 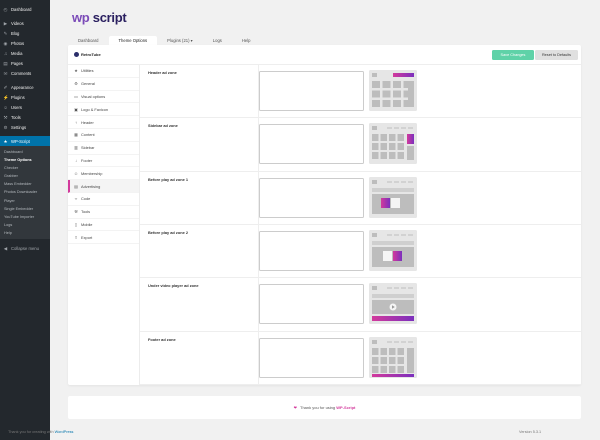 I want to click on collapse-menu-button: ◀ Collapse menu, so click(x=25, y=248).